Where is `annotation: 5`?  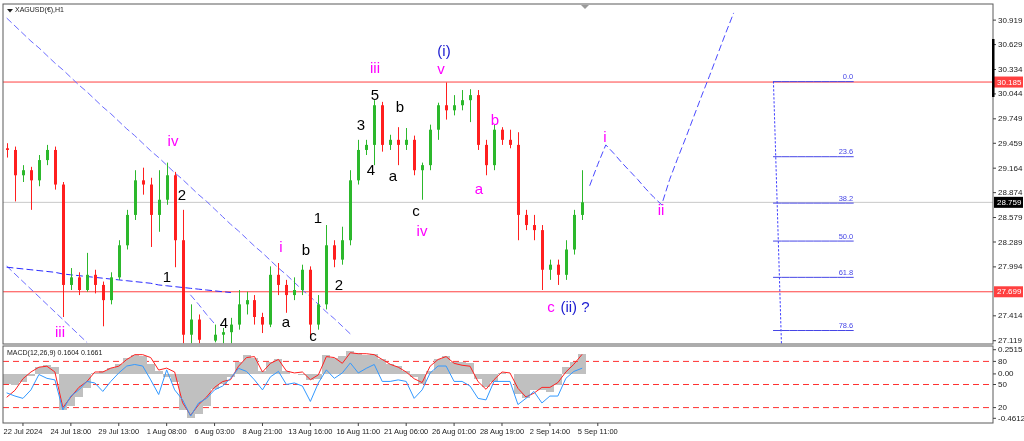
annotation: 5 is located at coordinates (375, 94).